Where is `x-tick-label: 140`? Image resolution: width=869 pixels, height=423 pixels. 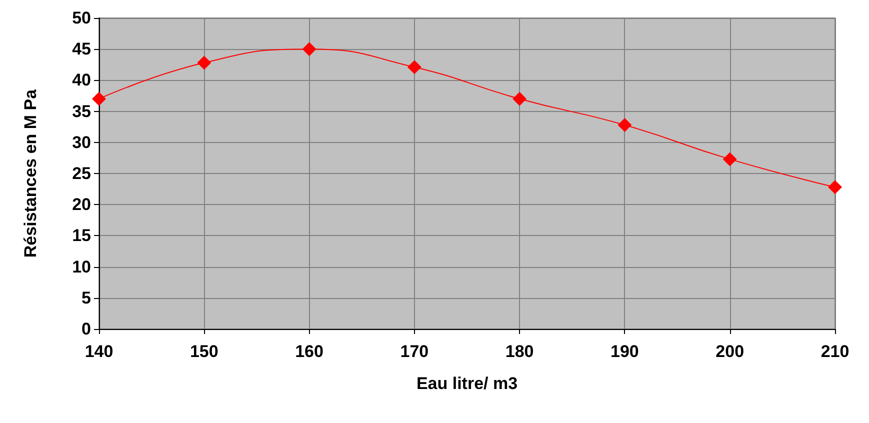
x-tick-label: 140 is located at coordinates (99, 351).